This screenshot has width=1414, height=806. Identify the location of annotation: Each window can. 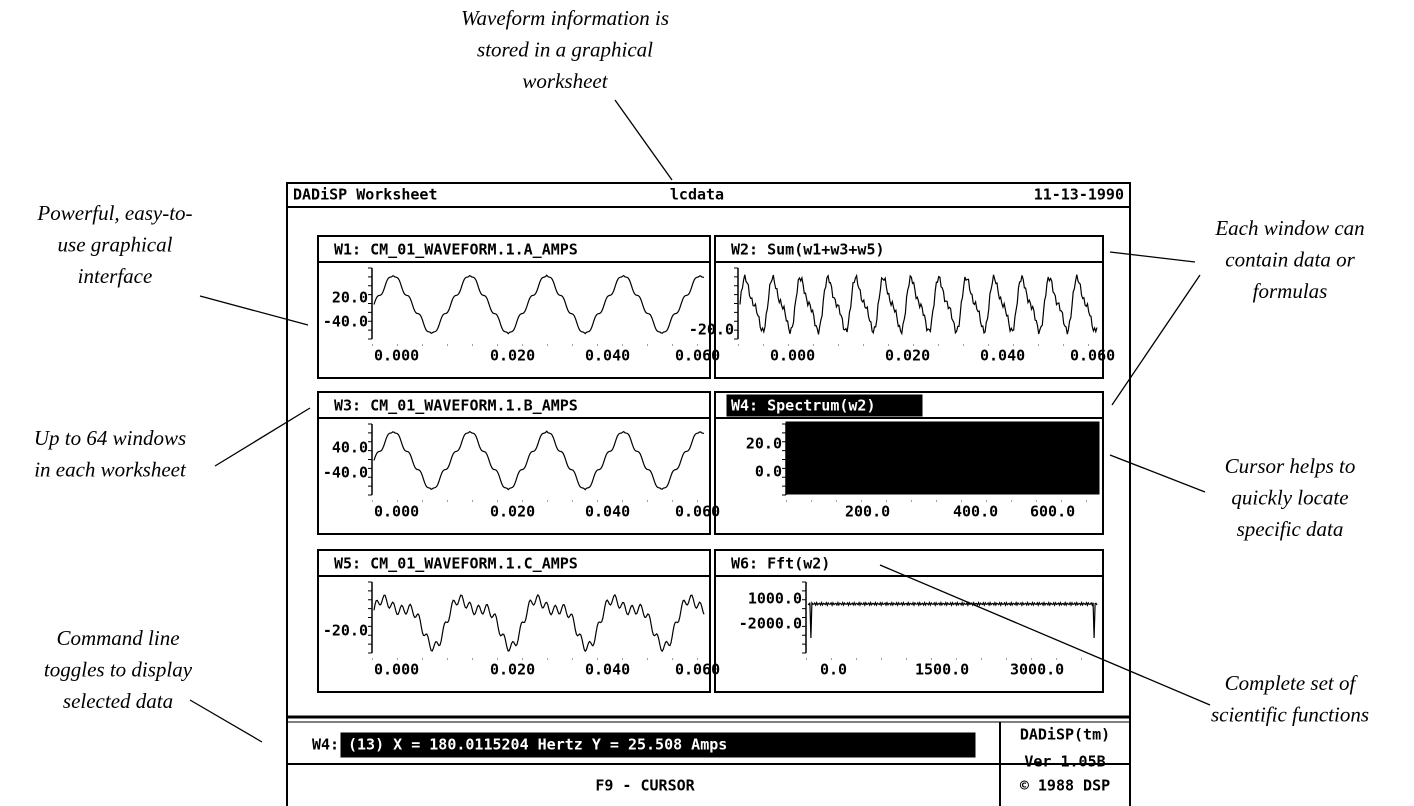
(1289, 228).